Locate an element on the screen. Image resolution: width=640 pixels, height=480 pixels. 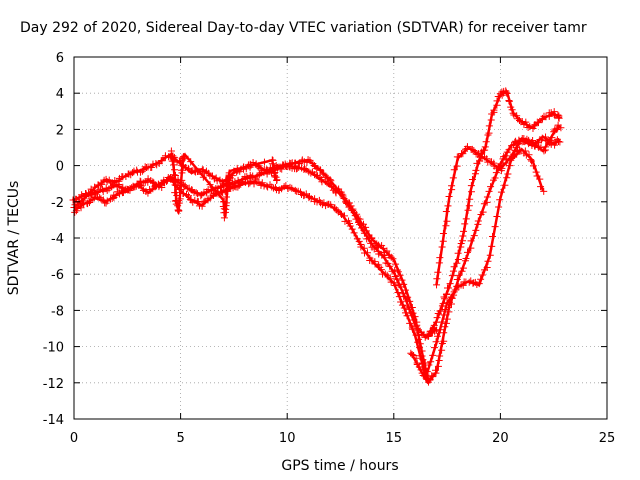
y-tick-label: -12 is located at coordinates (53, 384).